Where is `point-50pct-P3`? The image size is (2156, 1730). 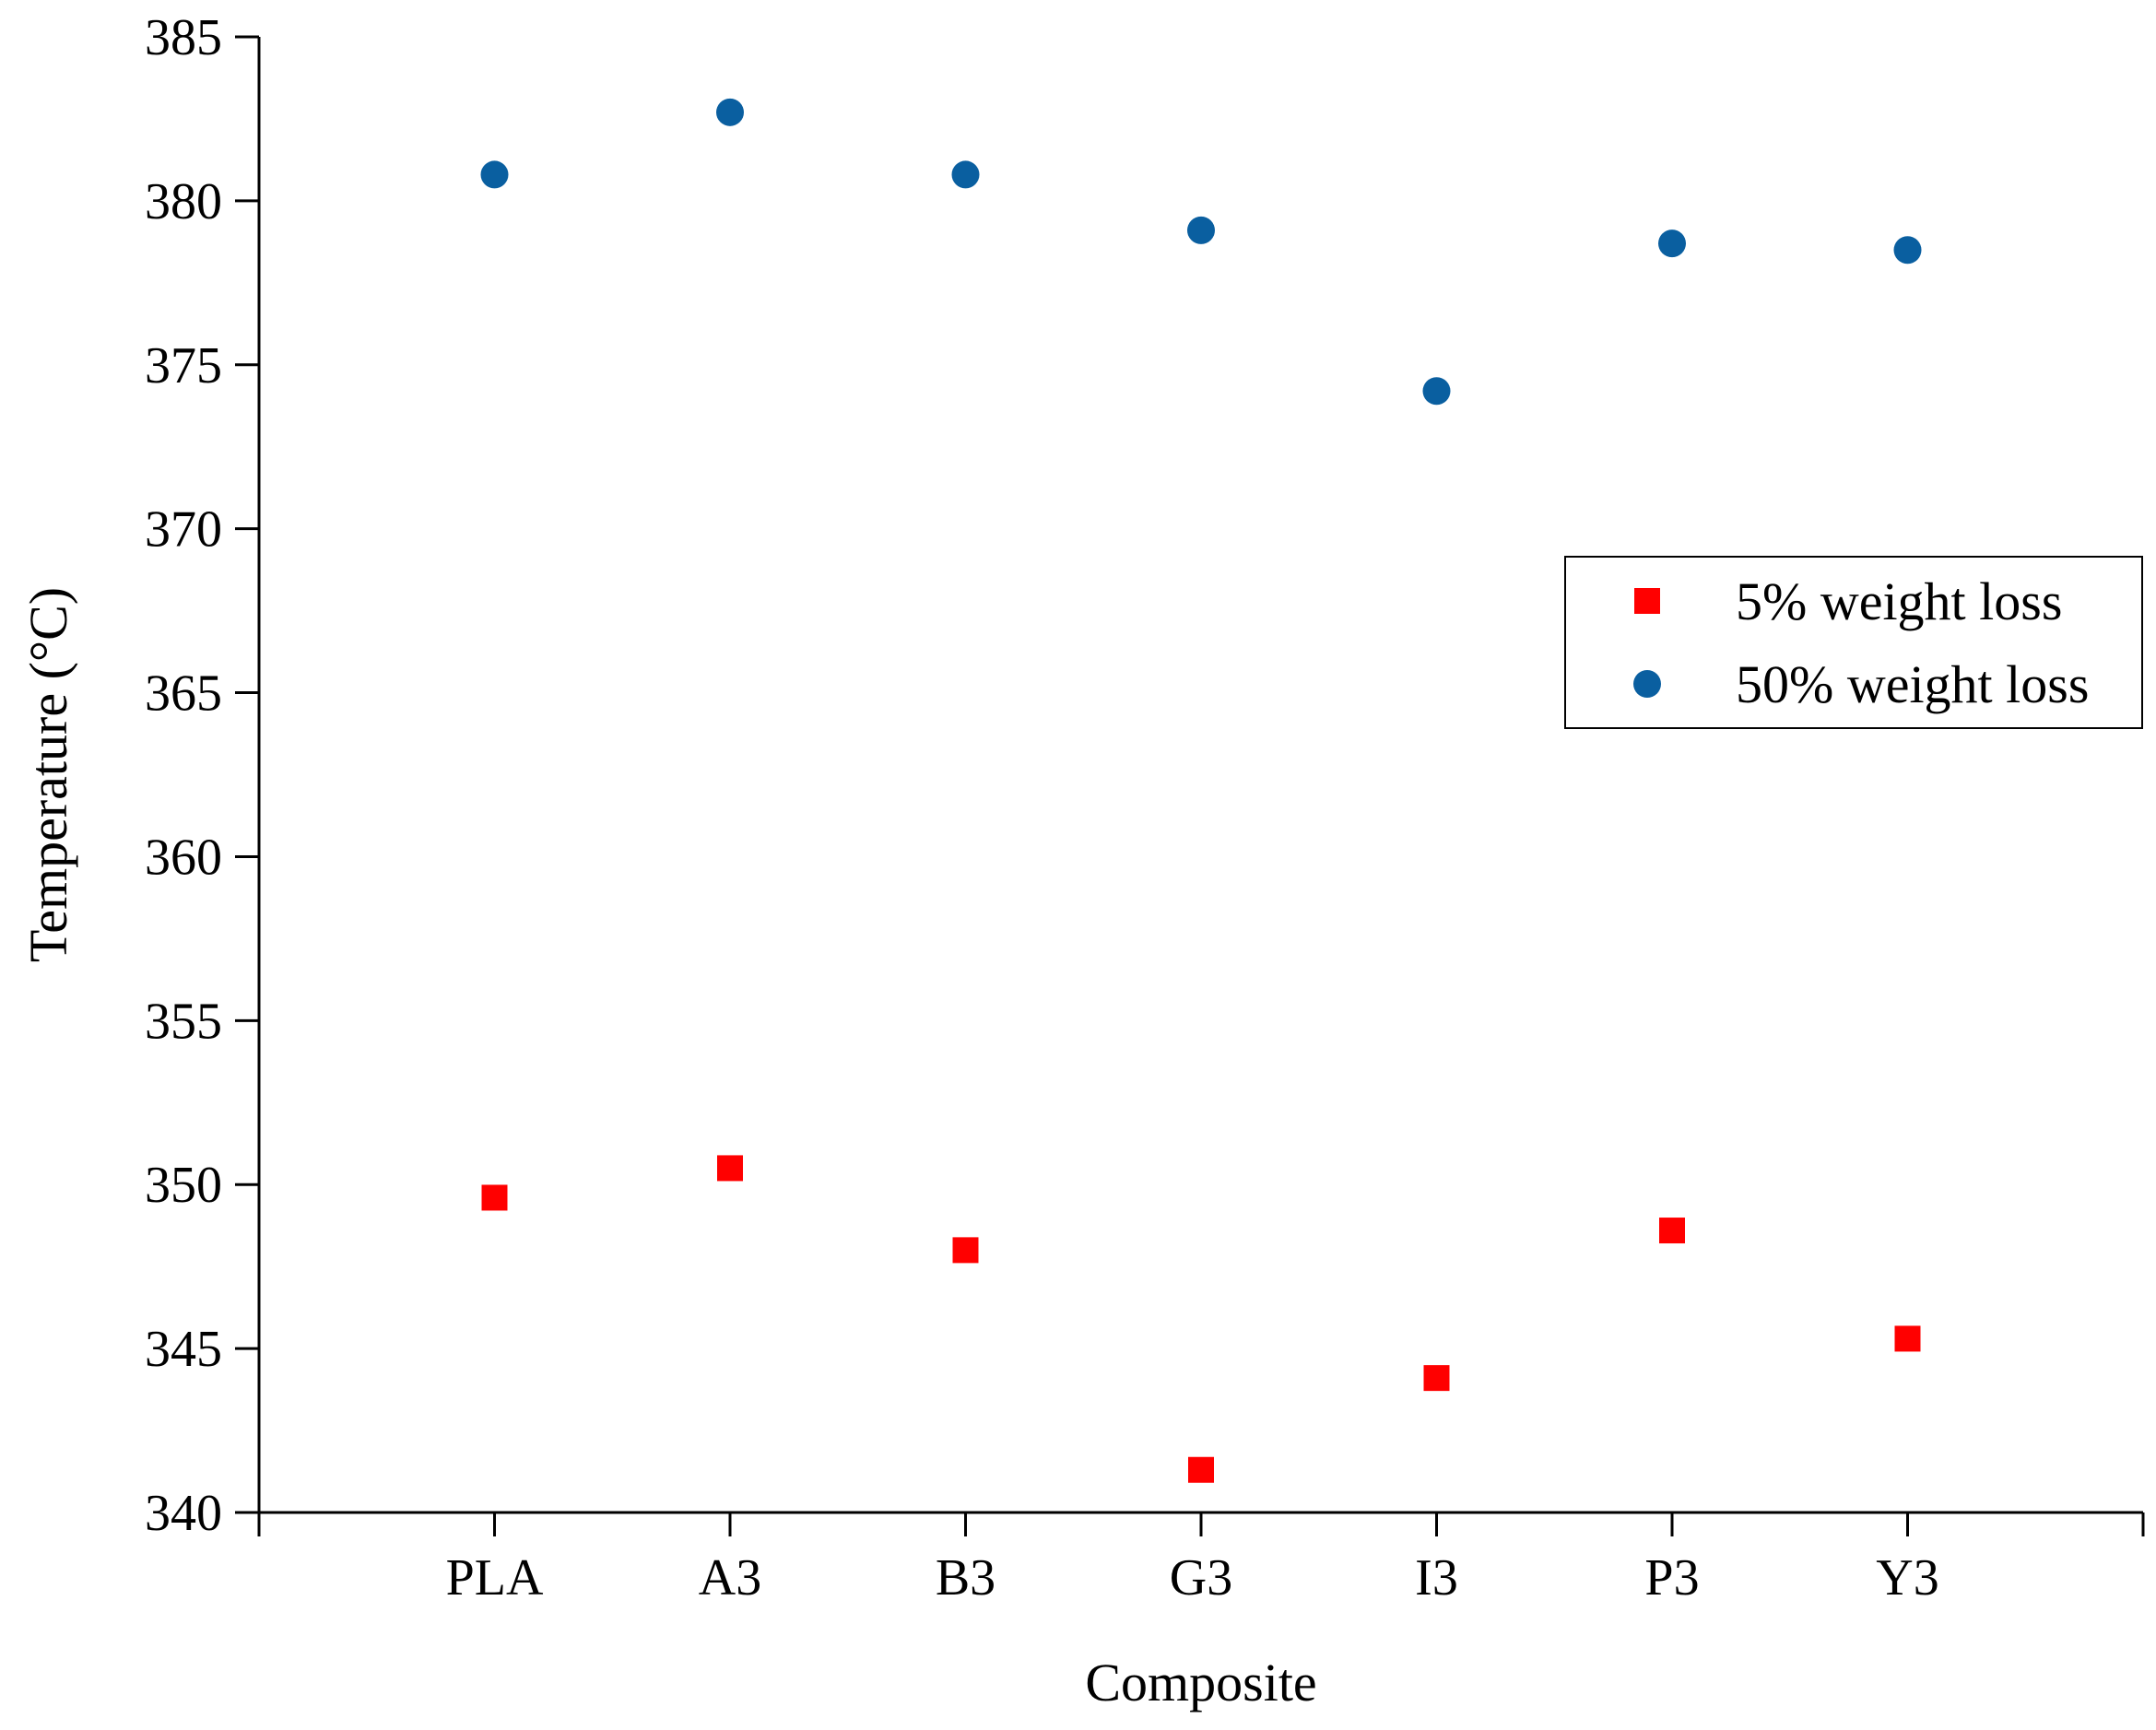 point-50pct-P3 is located at coordinates (1672, 243).